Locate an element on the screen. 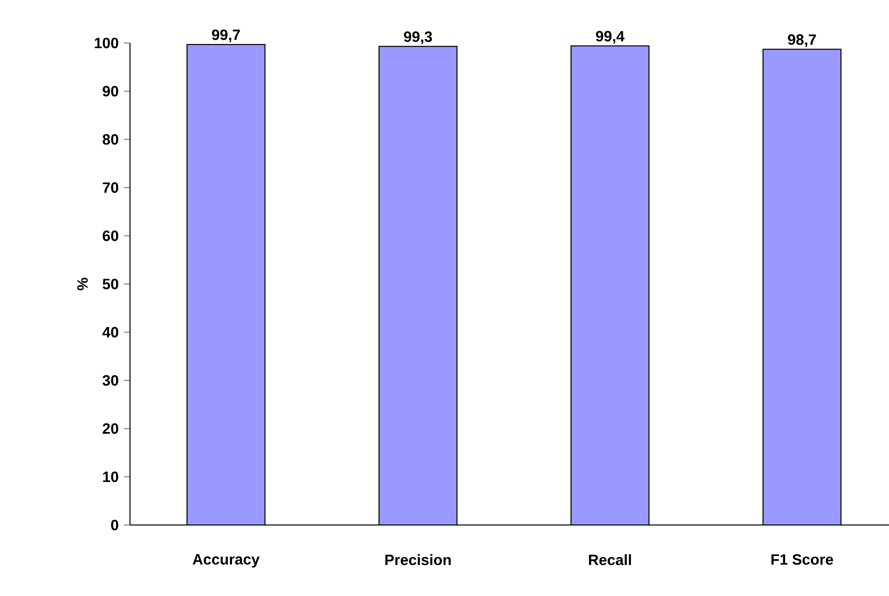 The width and height of the screenshot is (889, 596). data-label: 99,4 is located at coordinates (610, 37).